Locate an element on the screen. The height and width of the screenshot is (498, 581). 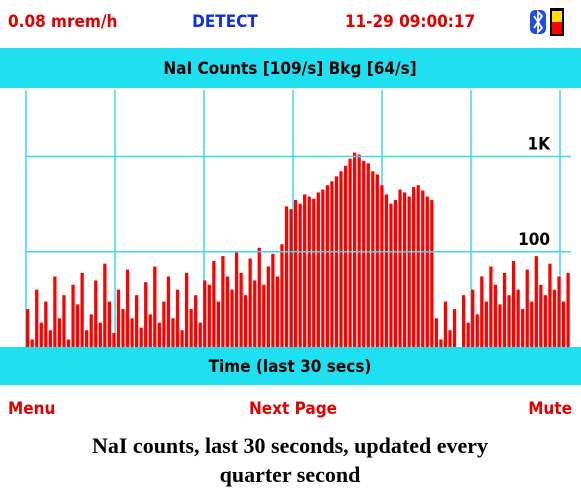
caption-line: quarter second is located at coordinates (290, 474).